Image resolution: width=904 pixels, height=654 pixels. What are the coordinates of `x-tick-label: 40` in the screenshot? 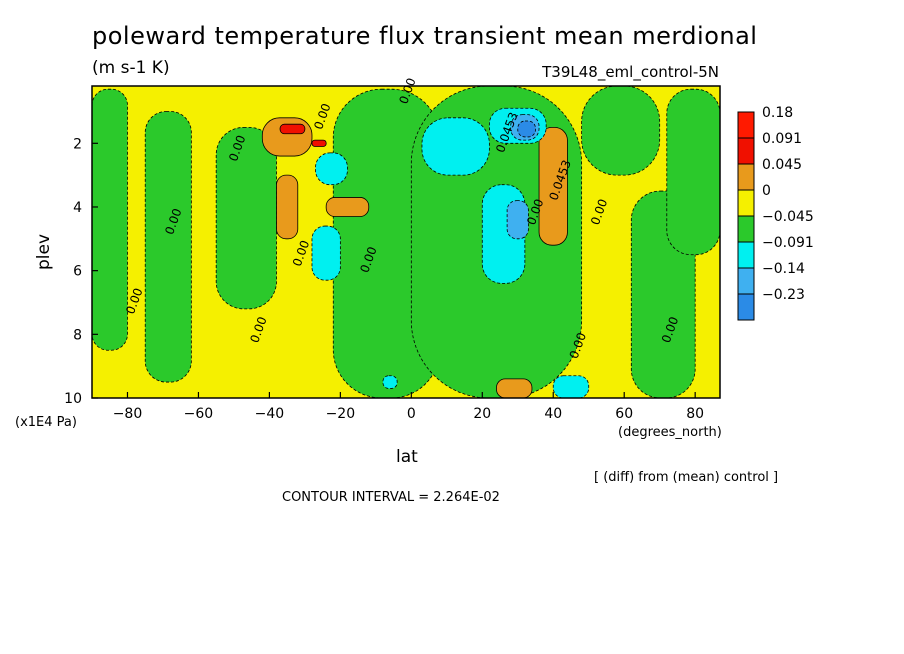 It's located at (553, 414).